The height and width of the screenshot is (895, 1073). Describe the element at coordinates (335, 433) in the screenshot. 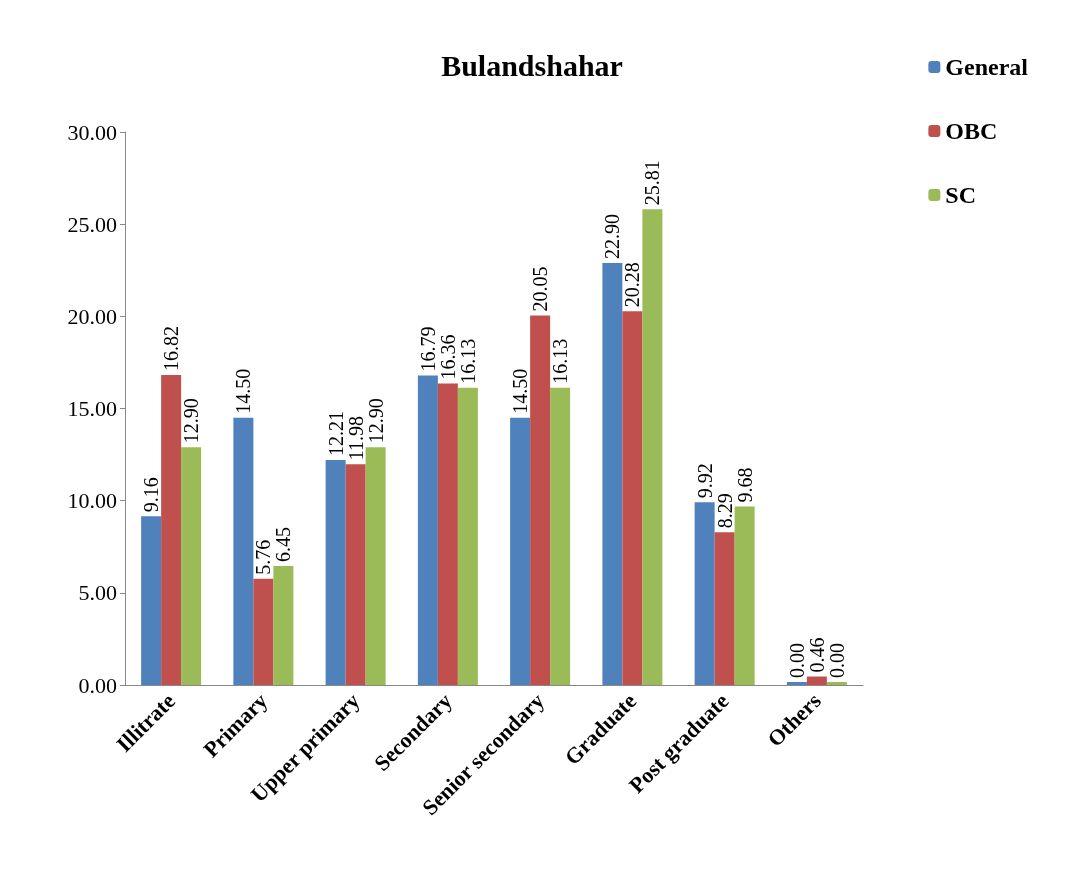

I see `data-label: 12.21` at that location.